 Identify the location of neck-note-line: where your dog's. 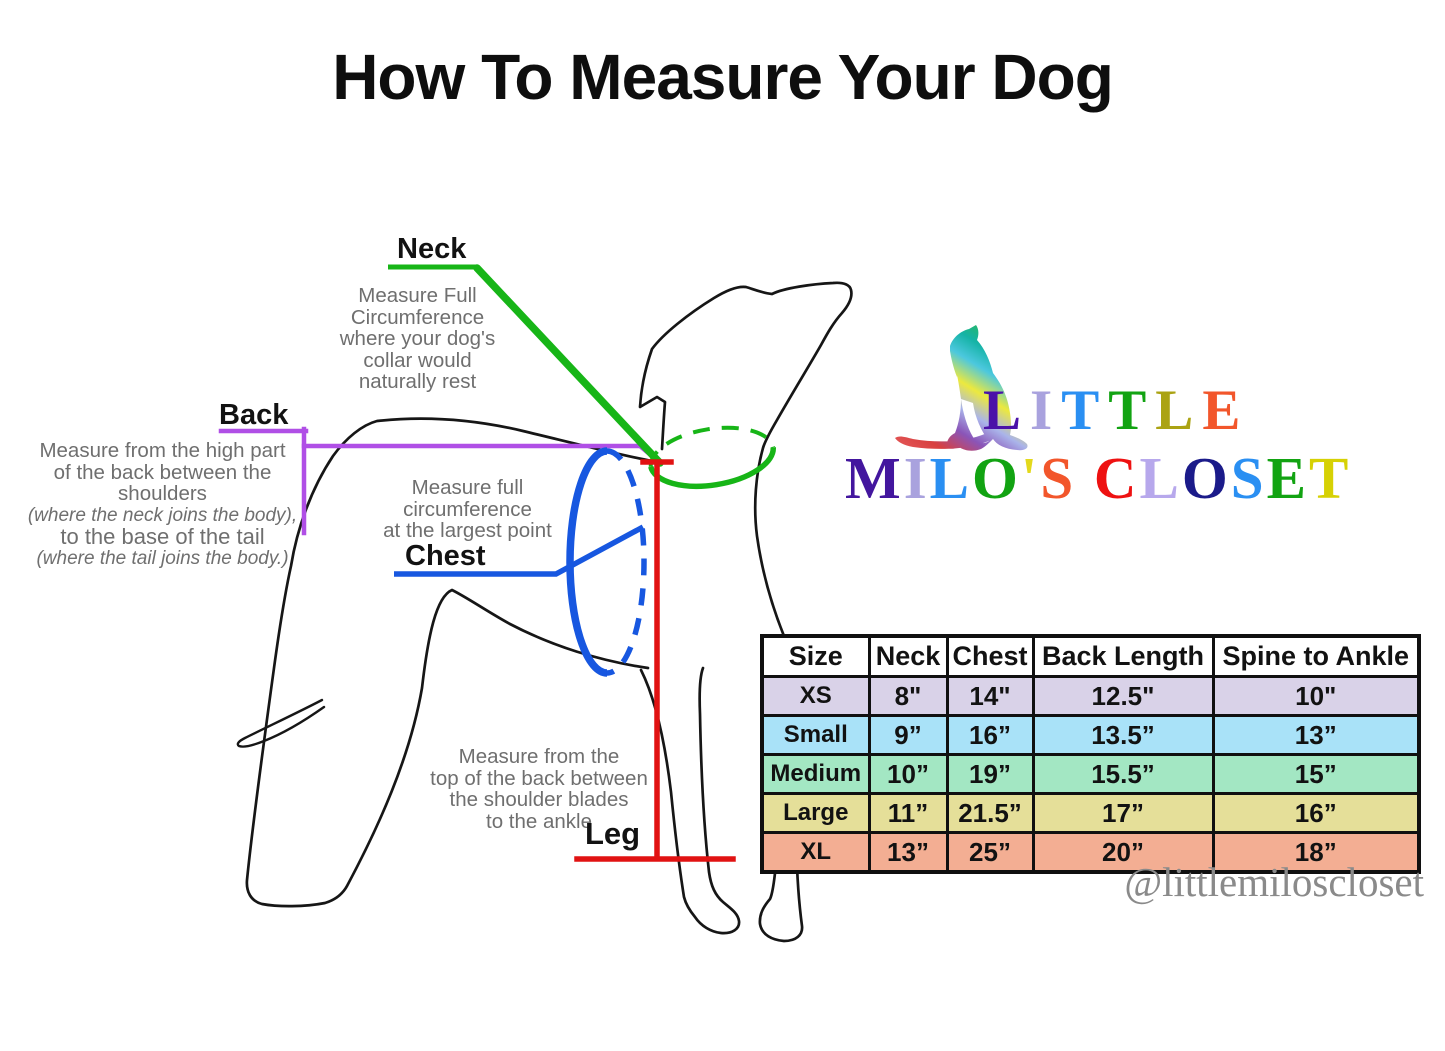
(417, 338).